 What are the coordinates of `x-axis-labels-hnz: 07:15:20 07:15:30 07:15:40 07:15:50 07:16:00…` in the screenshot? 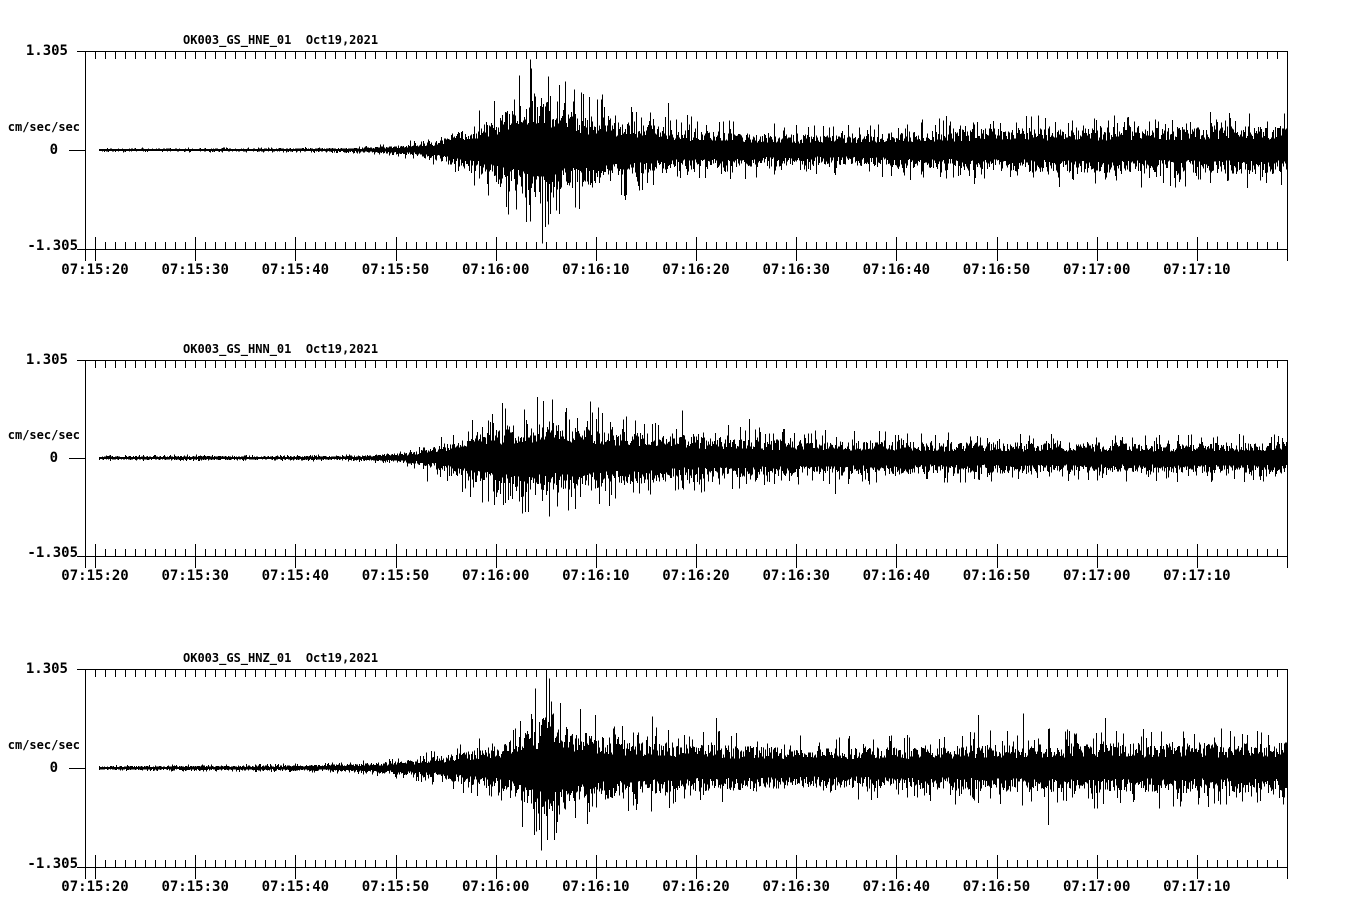 It's located at (679, 888).